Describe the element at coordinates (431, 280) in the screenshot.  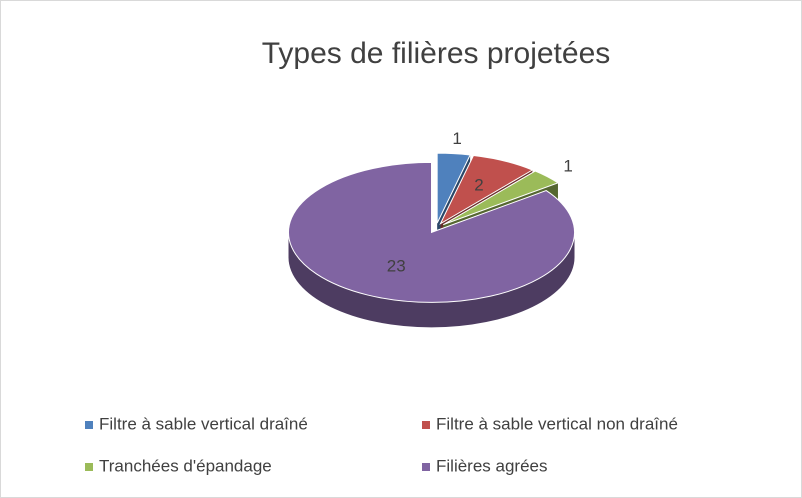
I see `pie-slice-side` at that location.